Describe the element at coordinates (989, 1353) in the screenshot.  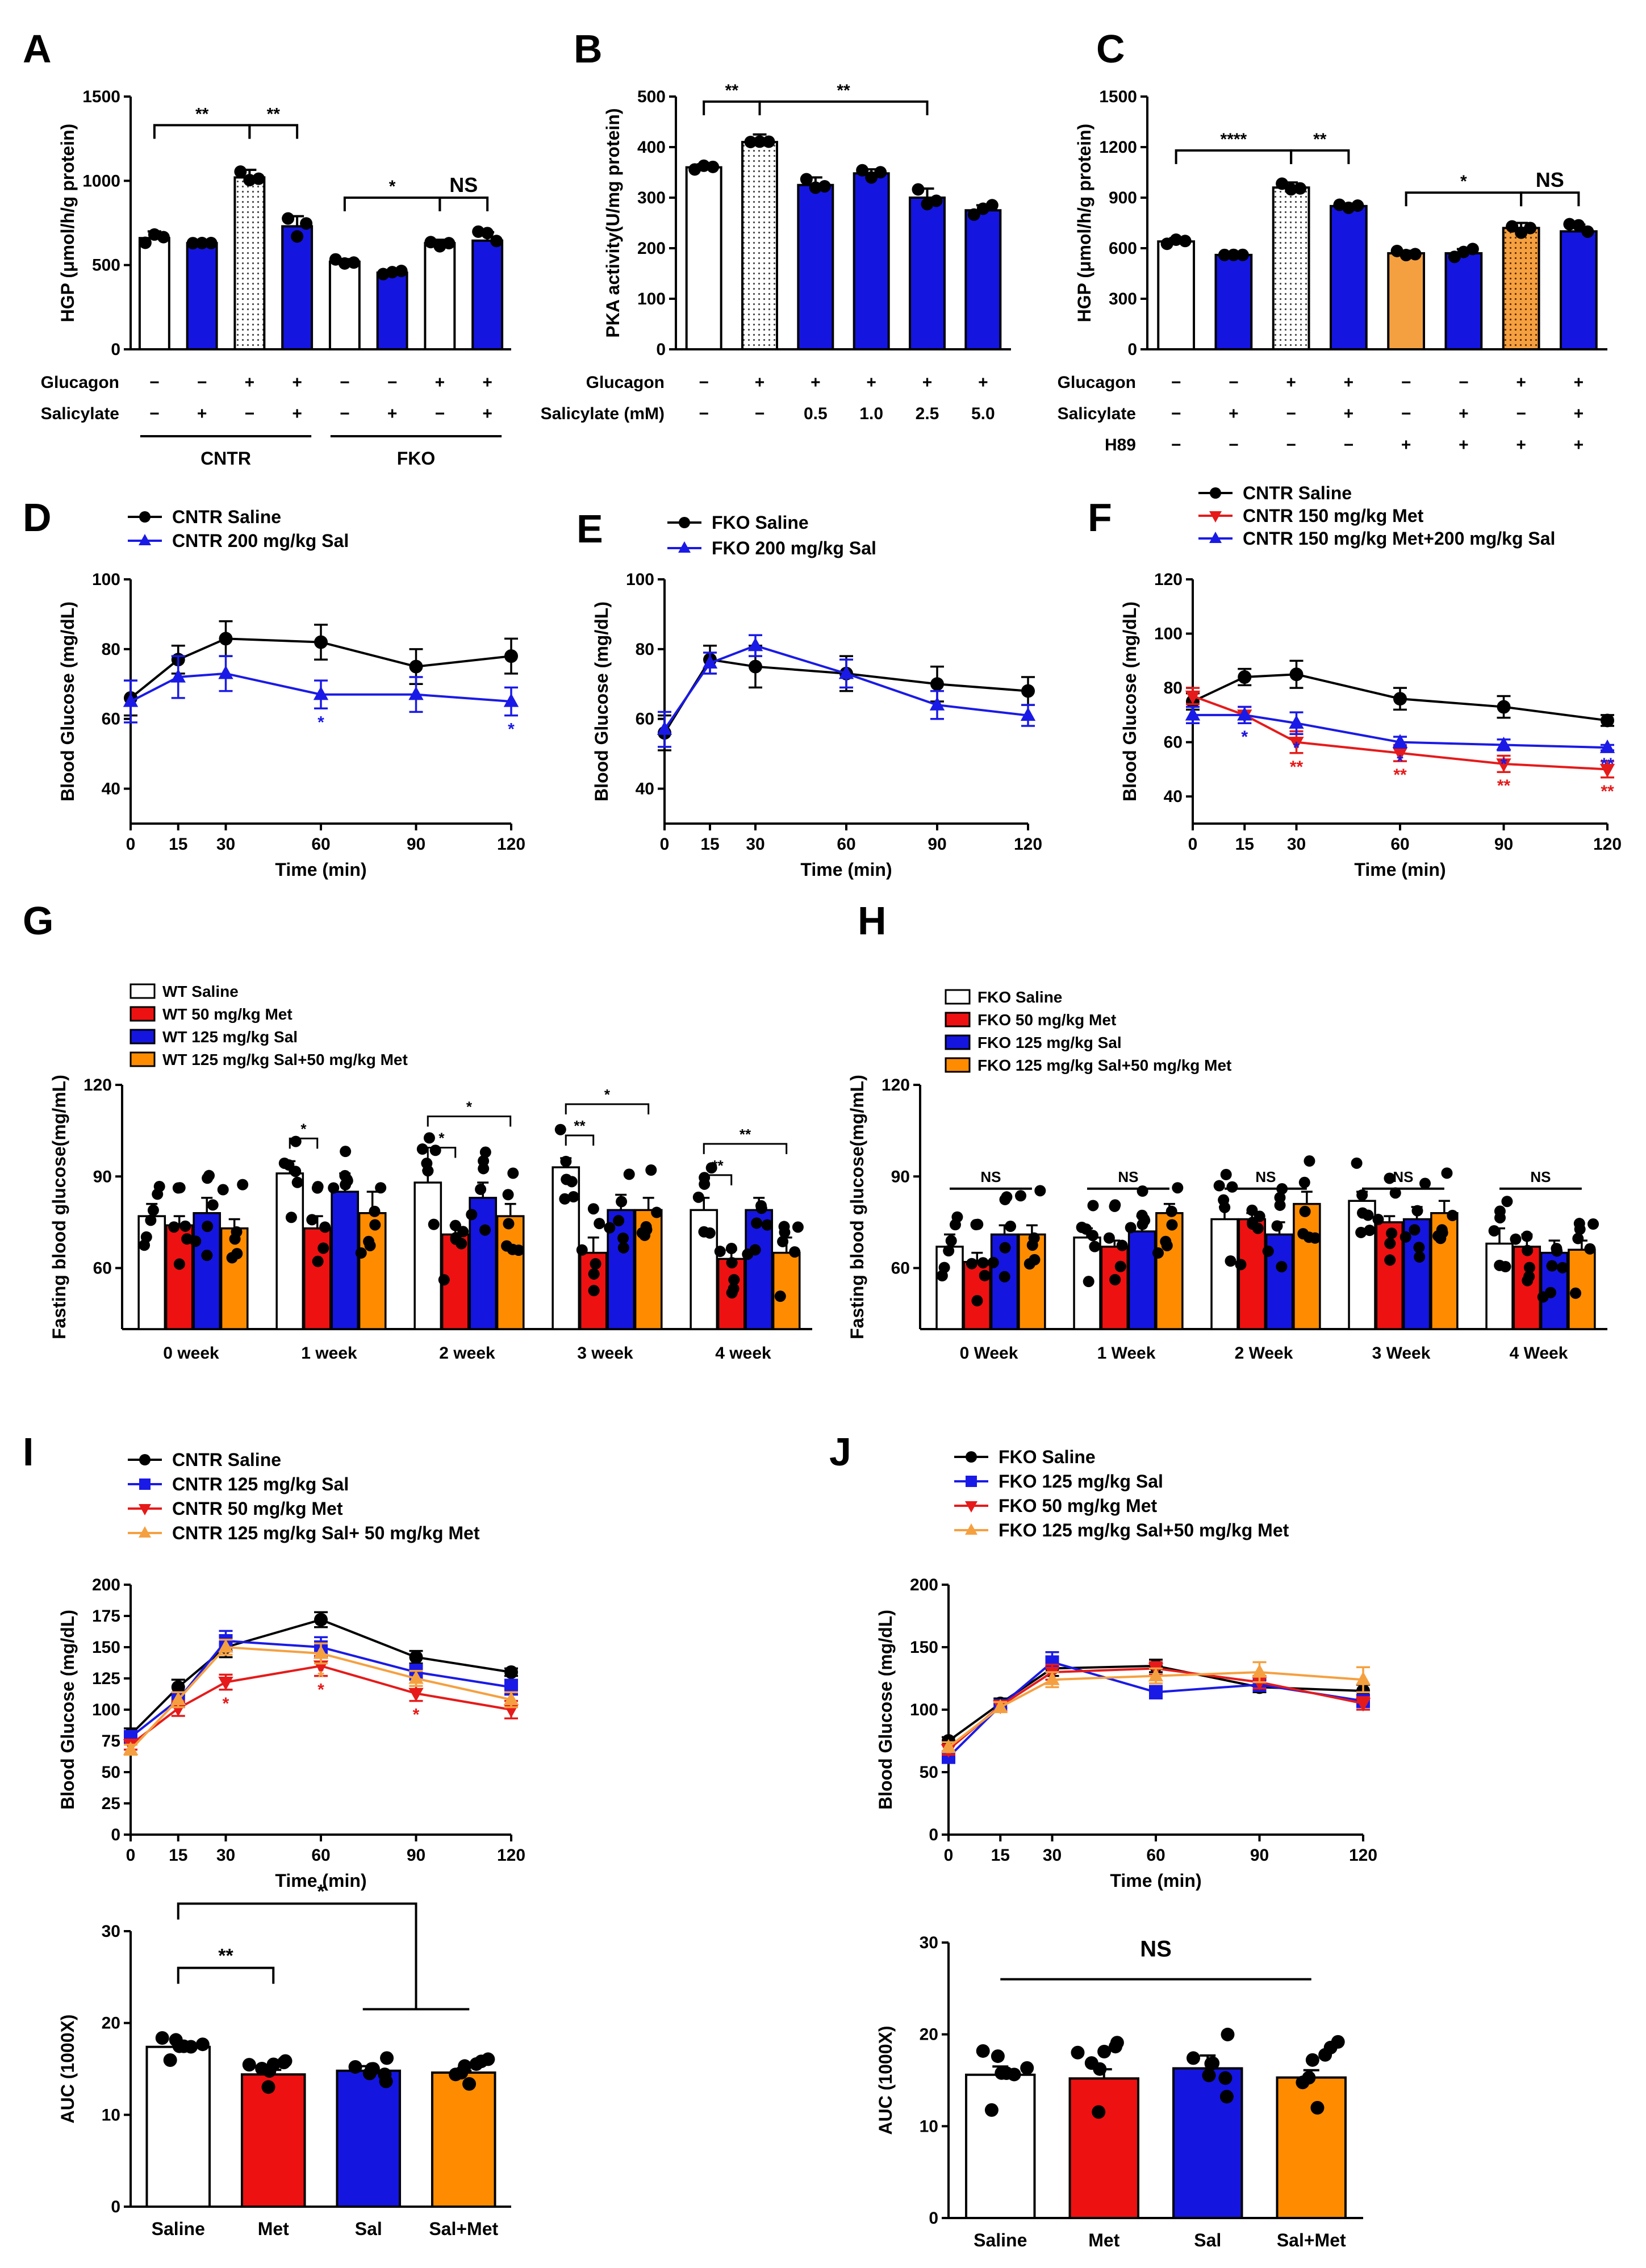
I see `x-category-label: 0 Week` at that location.